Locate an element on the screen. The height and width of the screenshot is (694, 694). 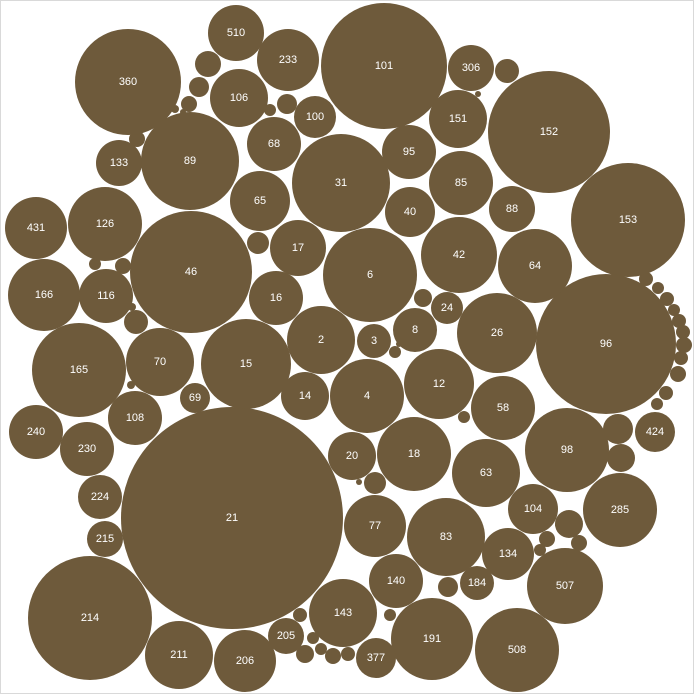
bubble-label-140: 140 is located at coordinates (396, 581).